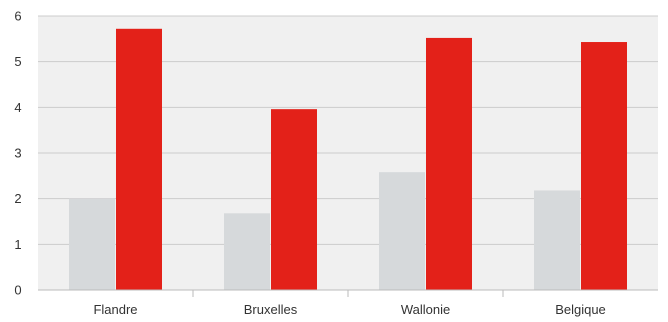 The image size is (668, 322). I want to click on x-category-label: Bruxelles, so click(271, 309).